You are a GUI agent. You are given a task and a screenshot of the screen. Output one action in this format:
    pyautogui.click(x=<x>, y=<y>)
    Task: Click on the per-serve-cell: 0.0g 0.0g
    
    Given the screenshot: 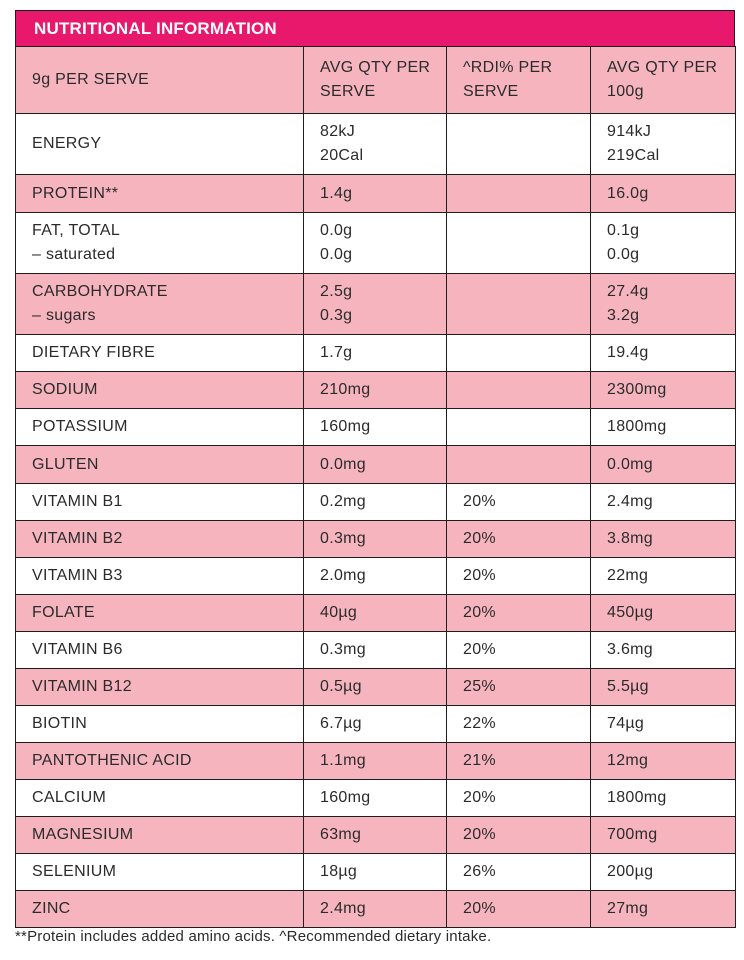 What is the action you would take?
    pyautogui.click(x=375, y=243)
    